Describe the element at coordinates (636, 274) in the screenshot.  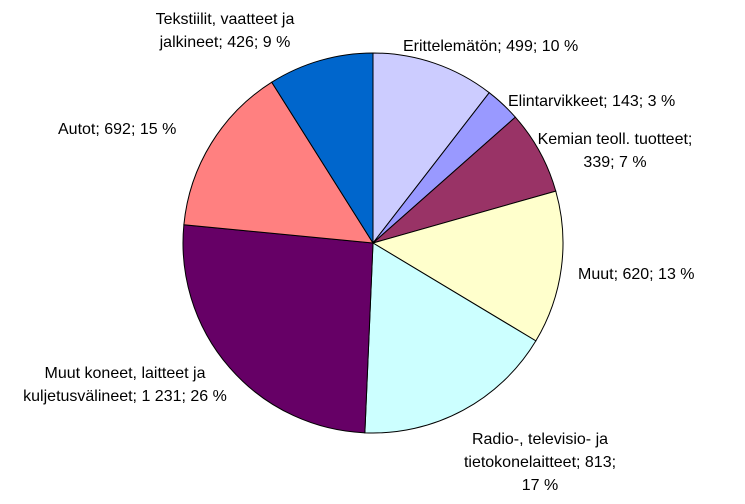
I see `slice-label: Muut; 620; 13 %` at that location.